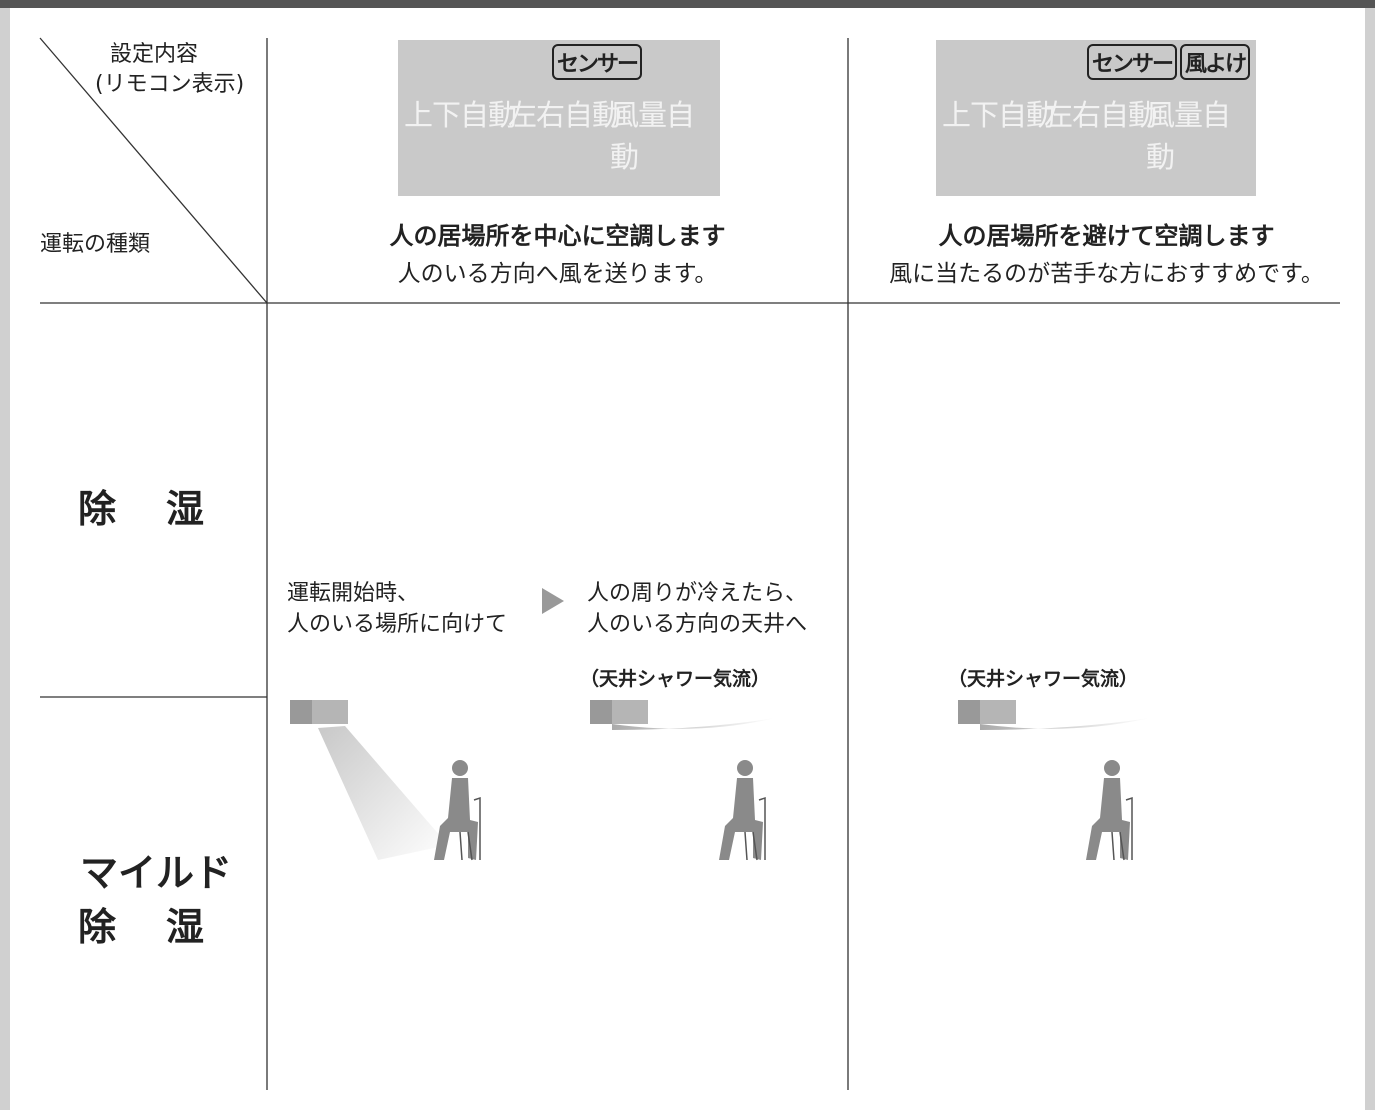 This screenshot has width=1375, height=1110. I want to click on corner-text: (リモコン表示), so click(170, 84).